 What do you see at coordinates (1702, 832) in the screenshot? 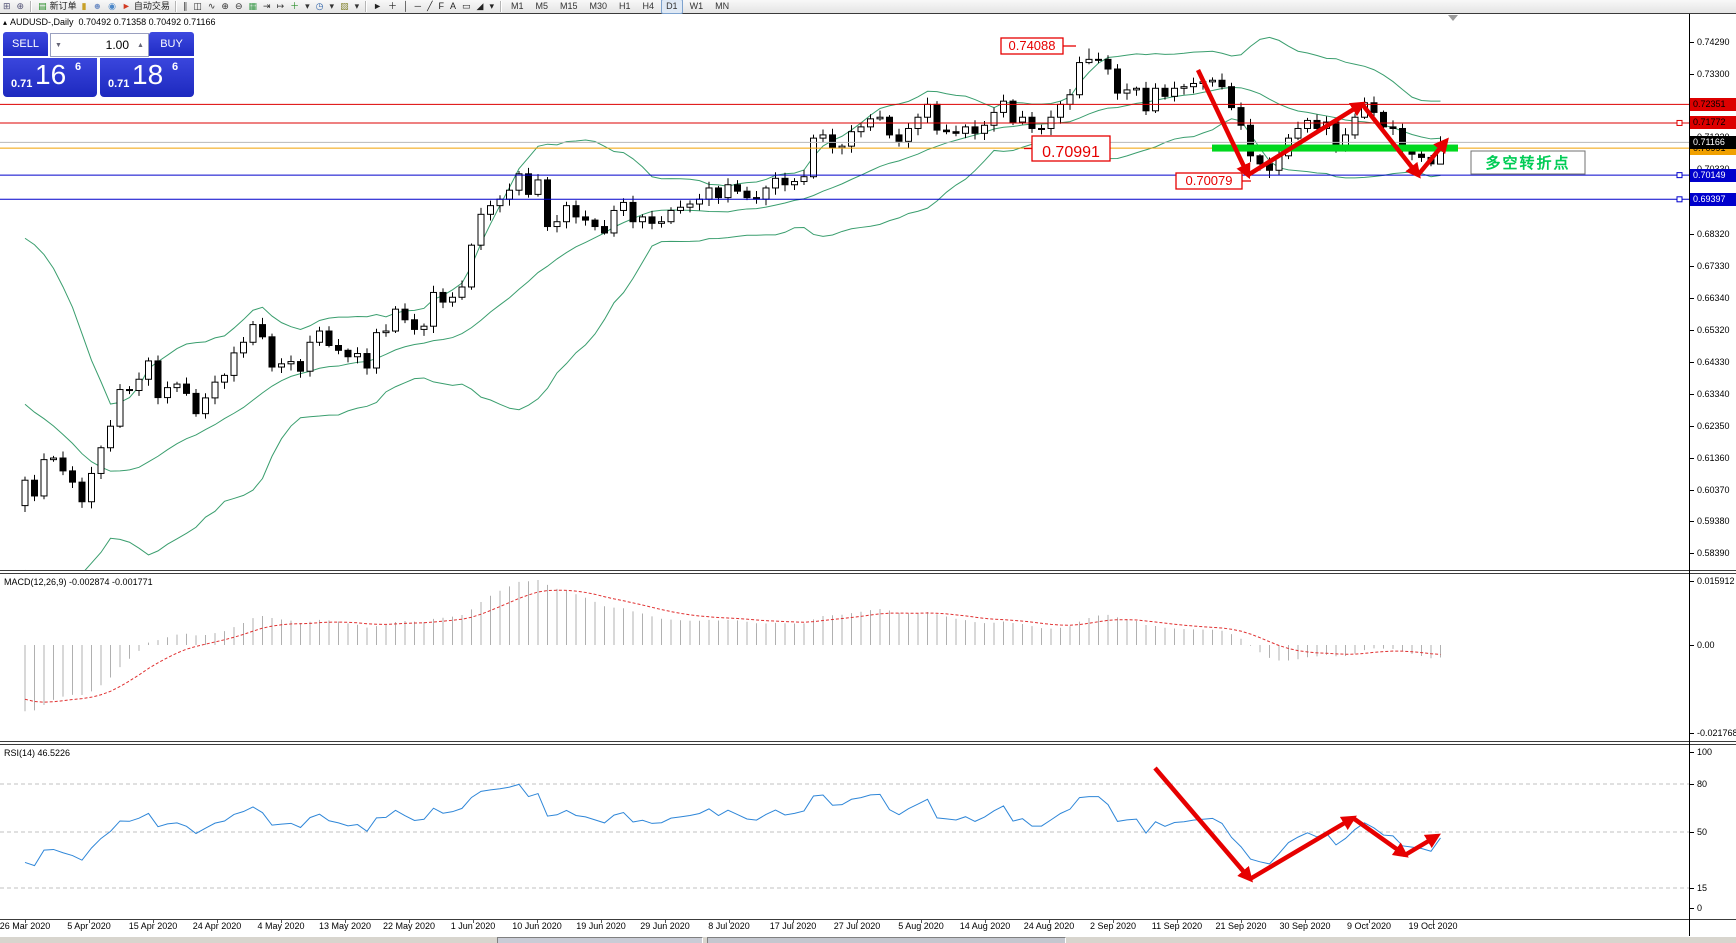
I see `rsi-axis-label: 50` at bounding box center [1702, 832].